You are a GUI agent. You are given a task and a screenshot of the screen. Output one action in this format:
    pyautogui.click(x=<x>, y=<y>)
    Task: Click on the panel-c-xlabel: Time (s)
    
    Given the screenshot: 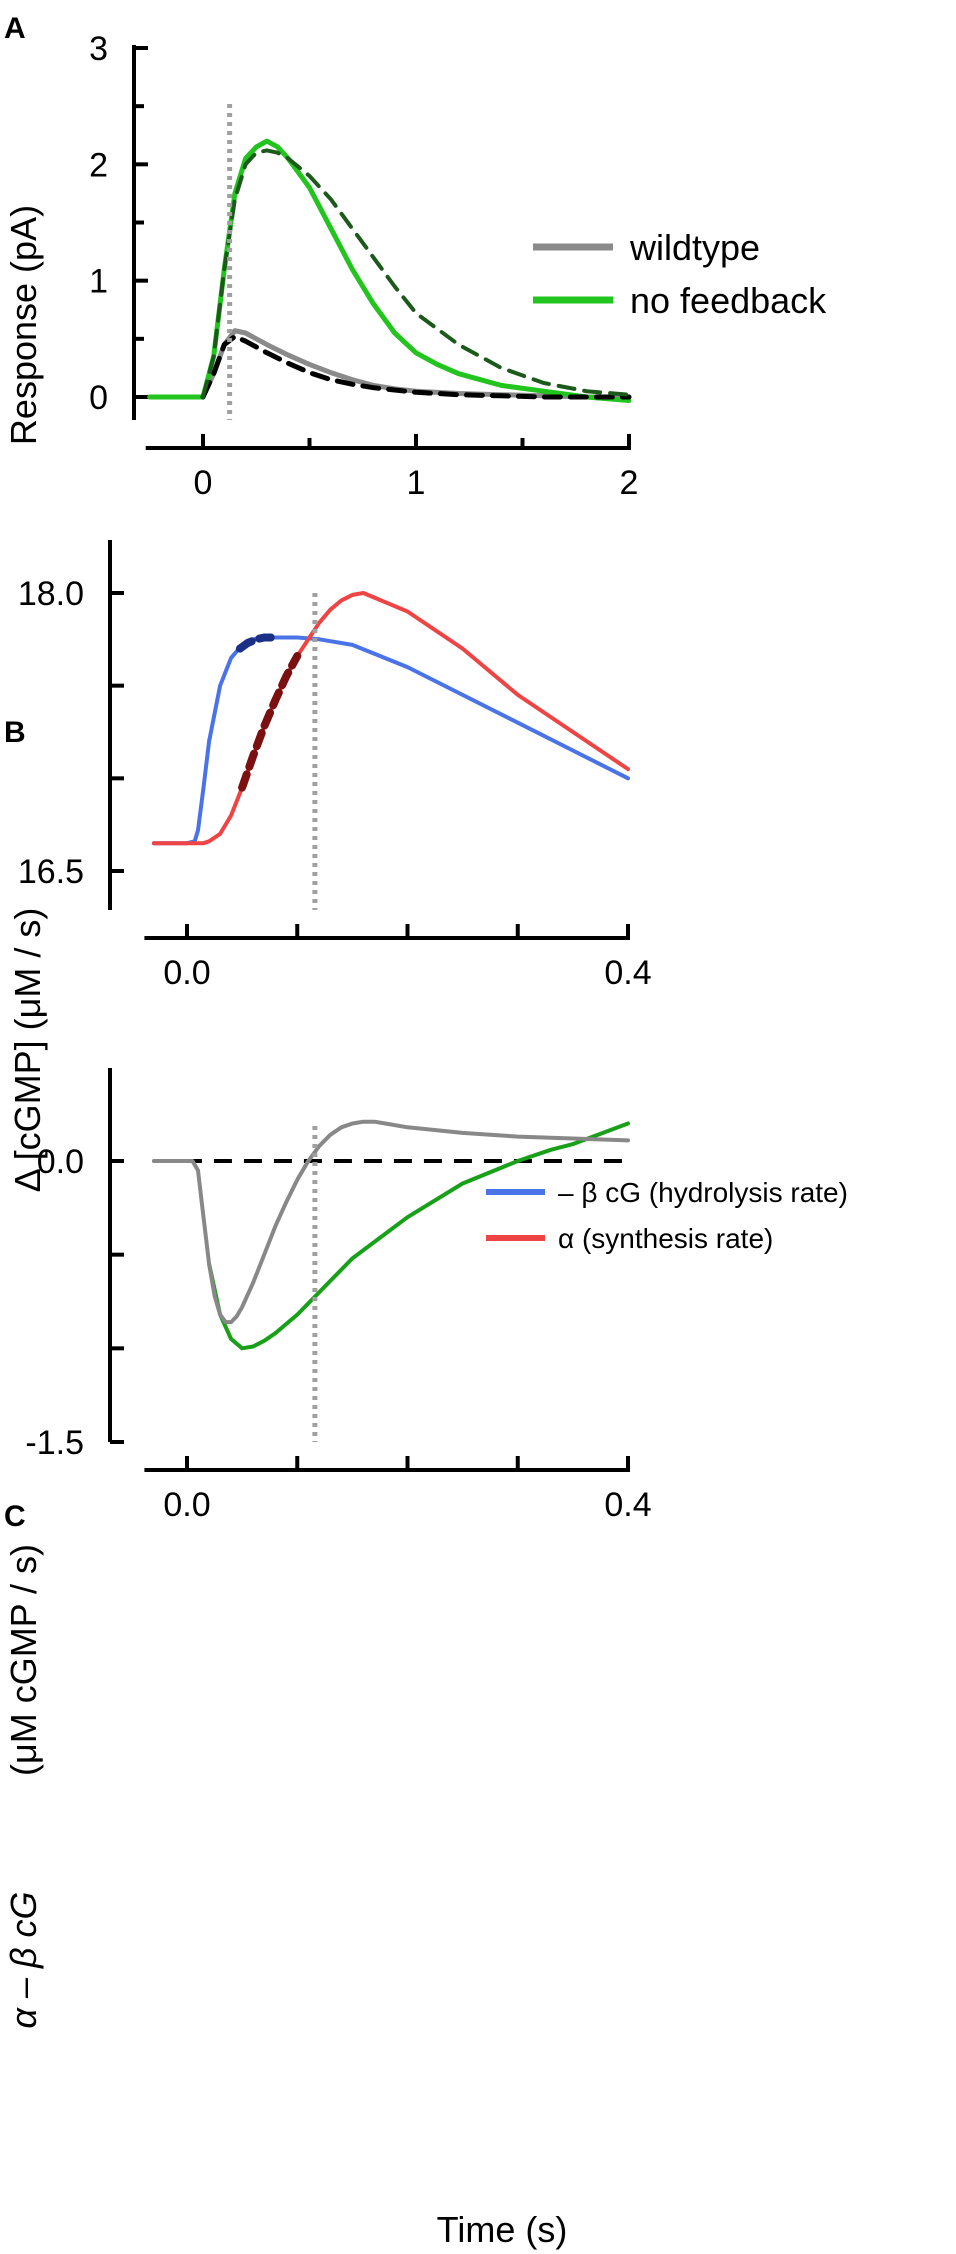 What is the action you would take?
    pyautogui.click(x=502, y=2229)
    